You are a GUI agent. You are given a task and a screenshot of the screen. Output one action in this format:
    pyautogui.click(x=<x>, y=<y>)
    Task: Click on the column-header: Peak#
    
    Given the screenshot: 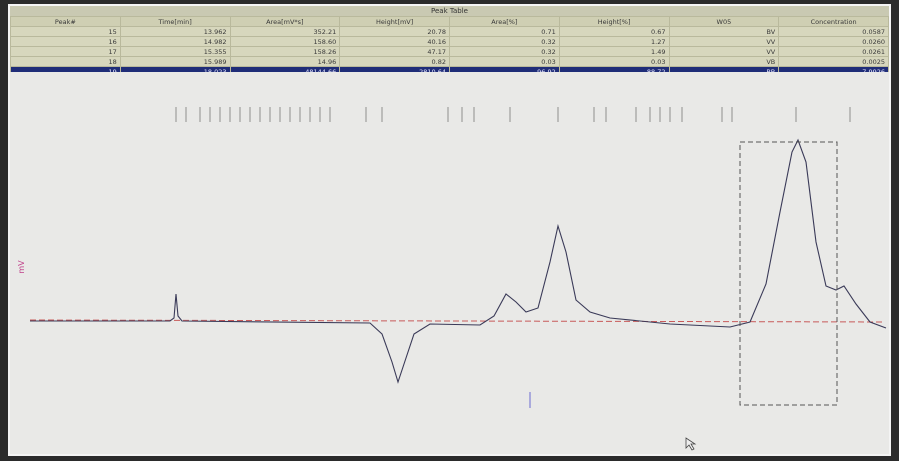 What is the action you would take?
    pyautogui.click(x=65, y=21)
    